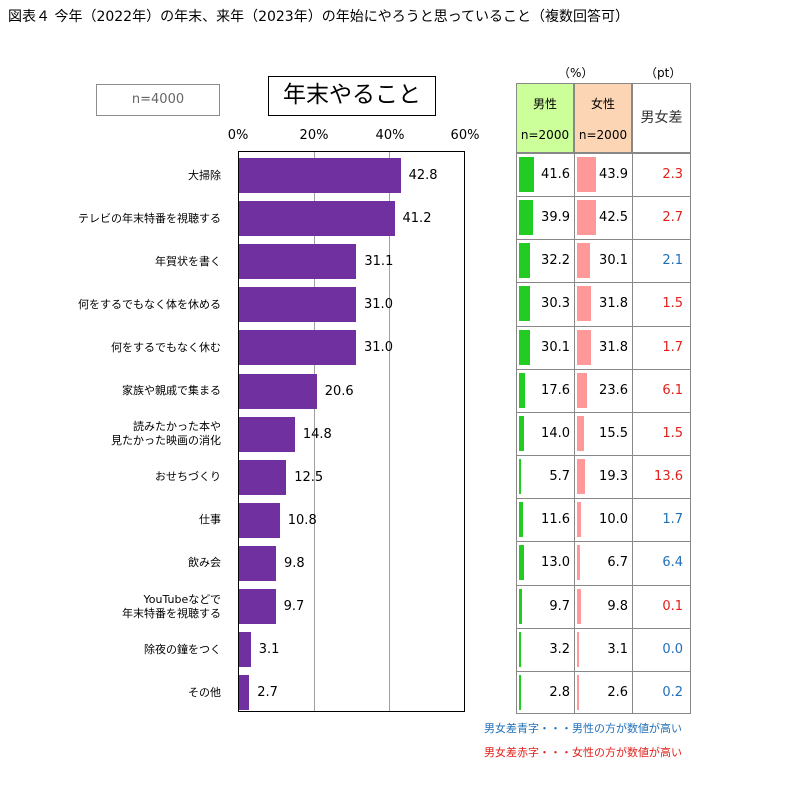 The image size is (810, 806). I want to click on unit-percent-label: （%）, so click(576, 73).